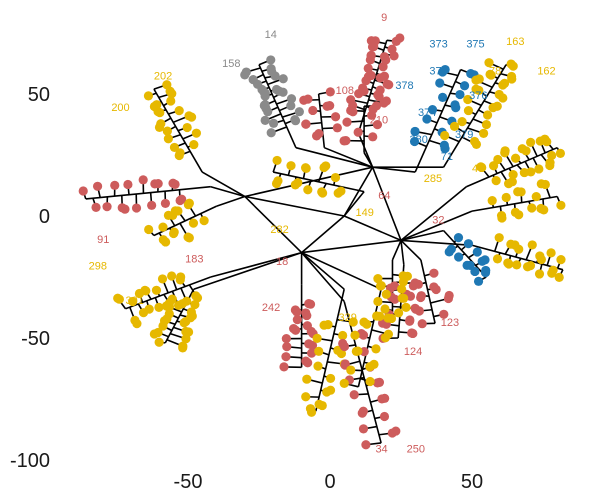  I want to click on node-label: 34, so click(381, 450).